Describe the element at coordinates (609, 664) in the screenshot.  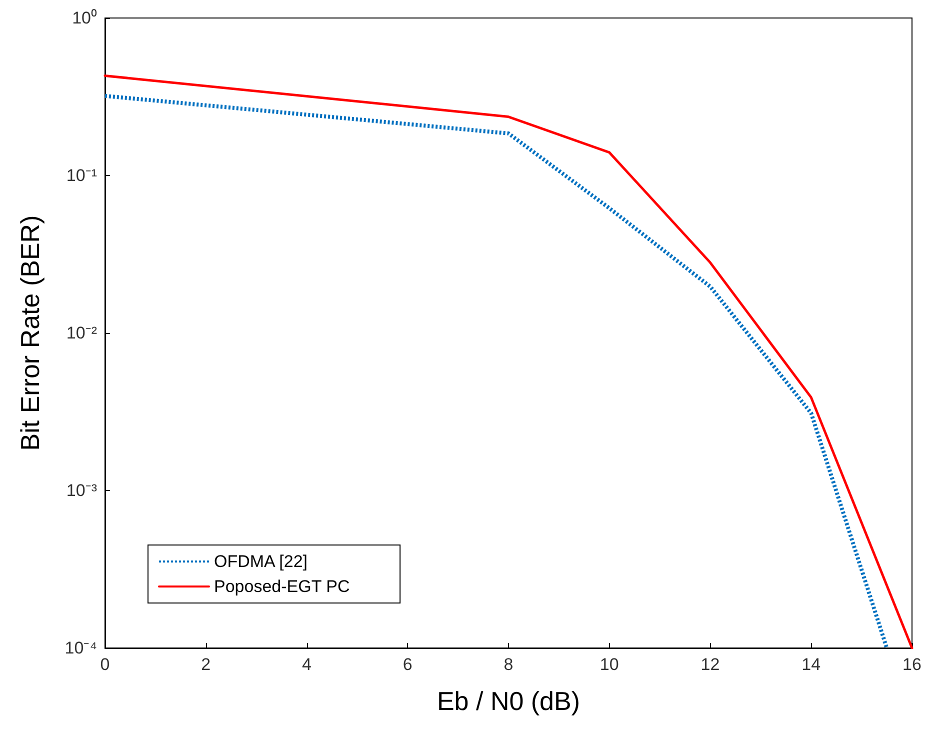
I see `x-tick-label: 10` at that location.